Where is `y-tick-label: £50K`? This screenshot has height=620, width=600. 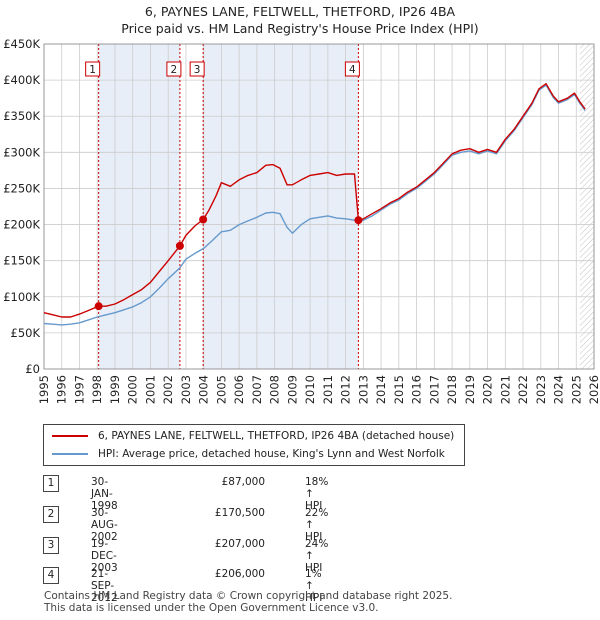
y-tick-label: £50K is located at coordinates (26, 333).